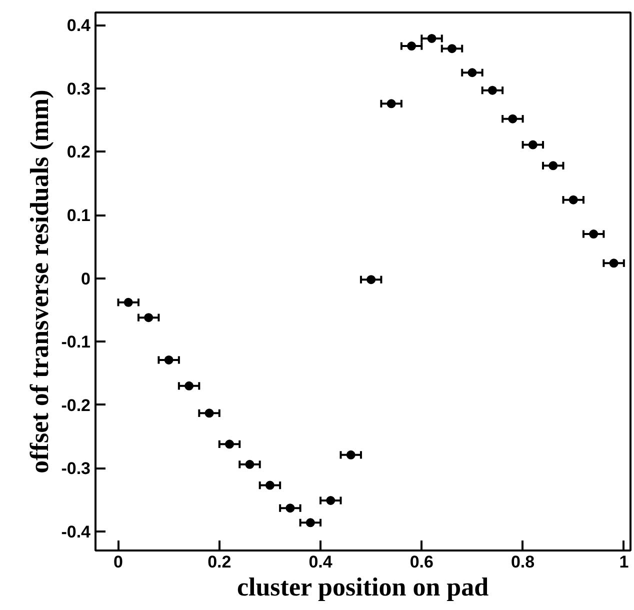 The image size is (634, 610). Describe the element at coordinates (79, 26) in the screenshot. I see `y-tick-label: 0.4` at that location.